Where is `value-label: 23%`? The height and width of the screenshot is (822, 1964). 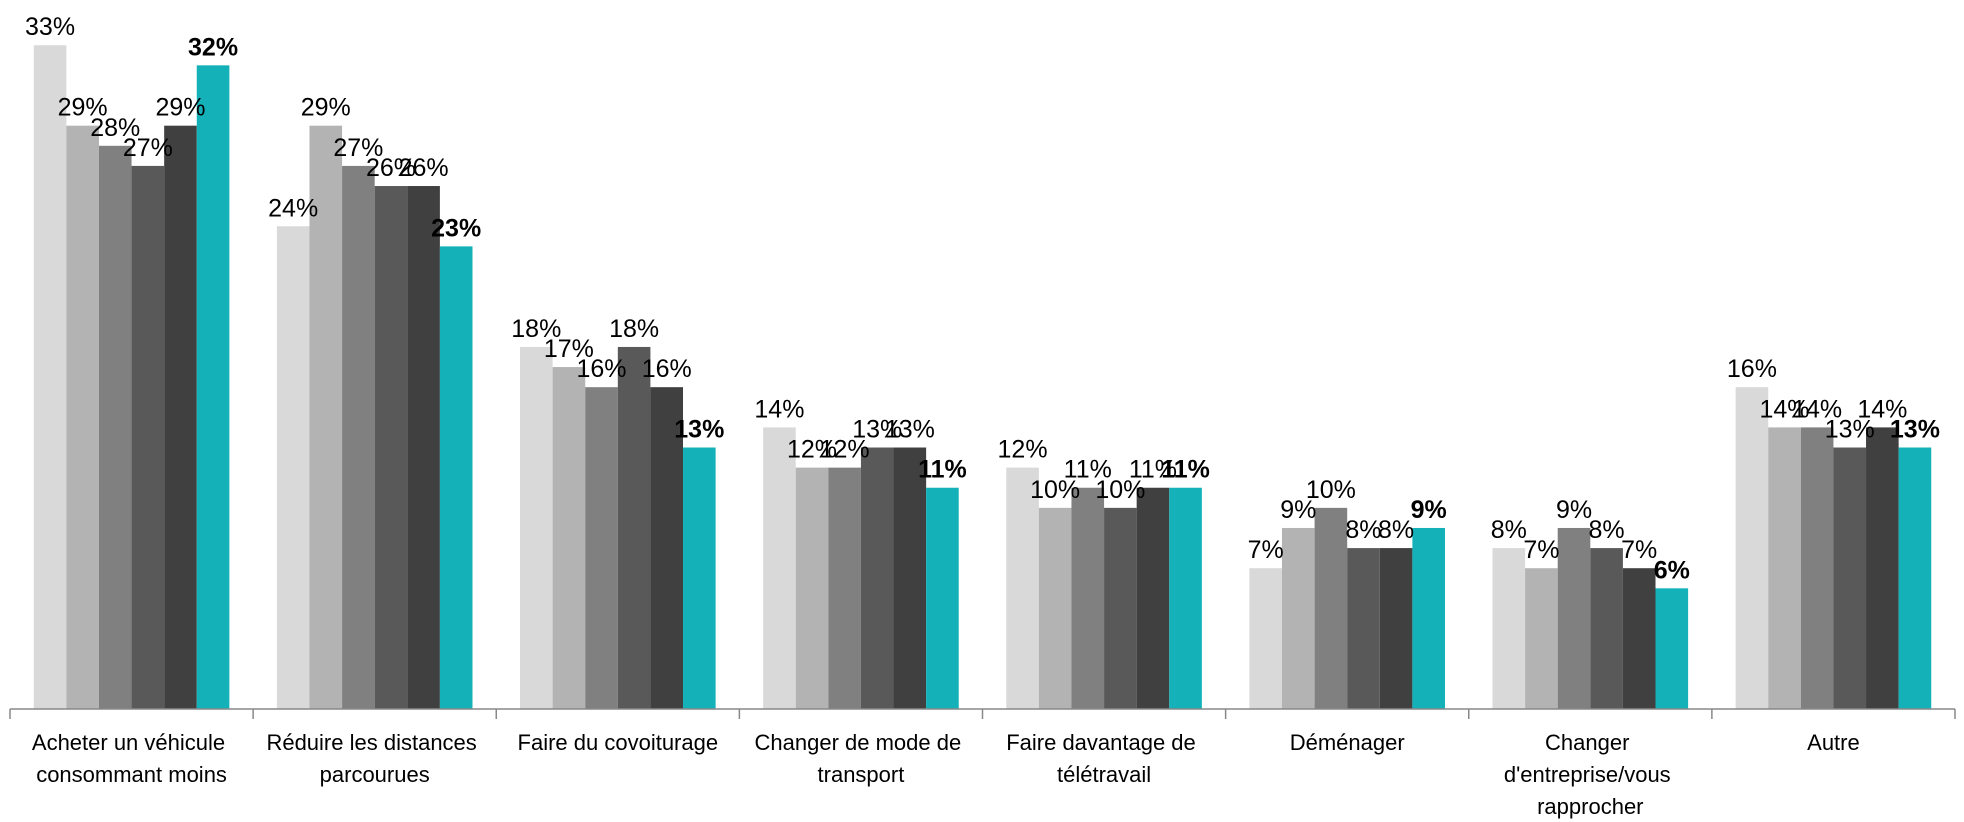 value-label: 23% is located at coordinates (456, 228).